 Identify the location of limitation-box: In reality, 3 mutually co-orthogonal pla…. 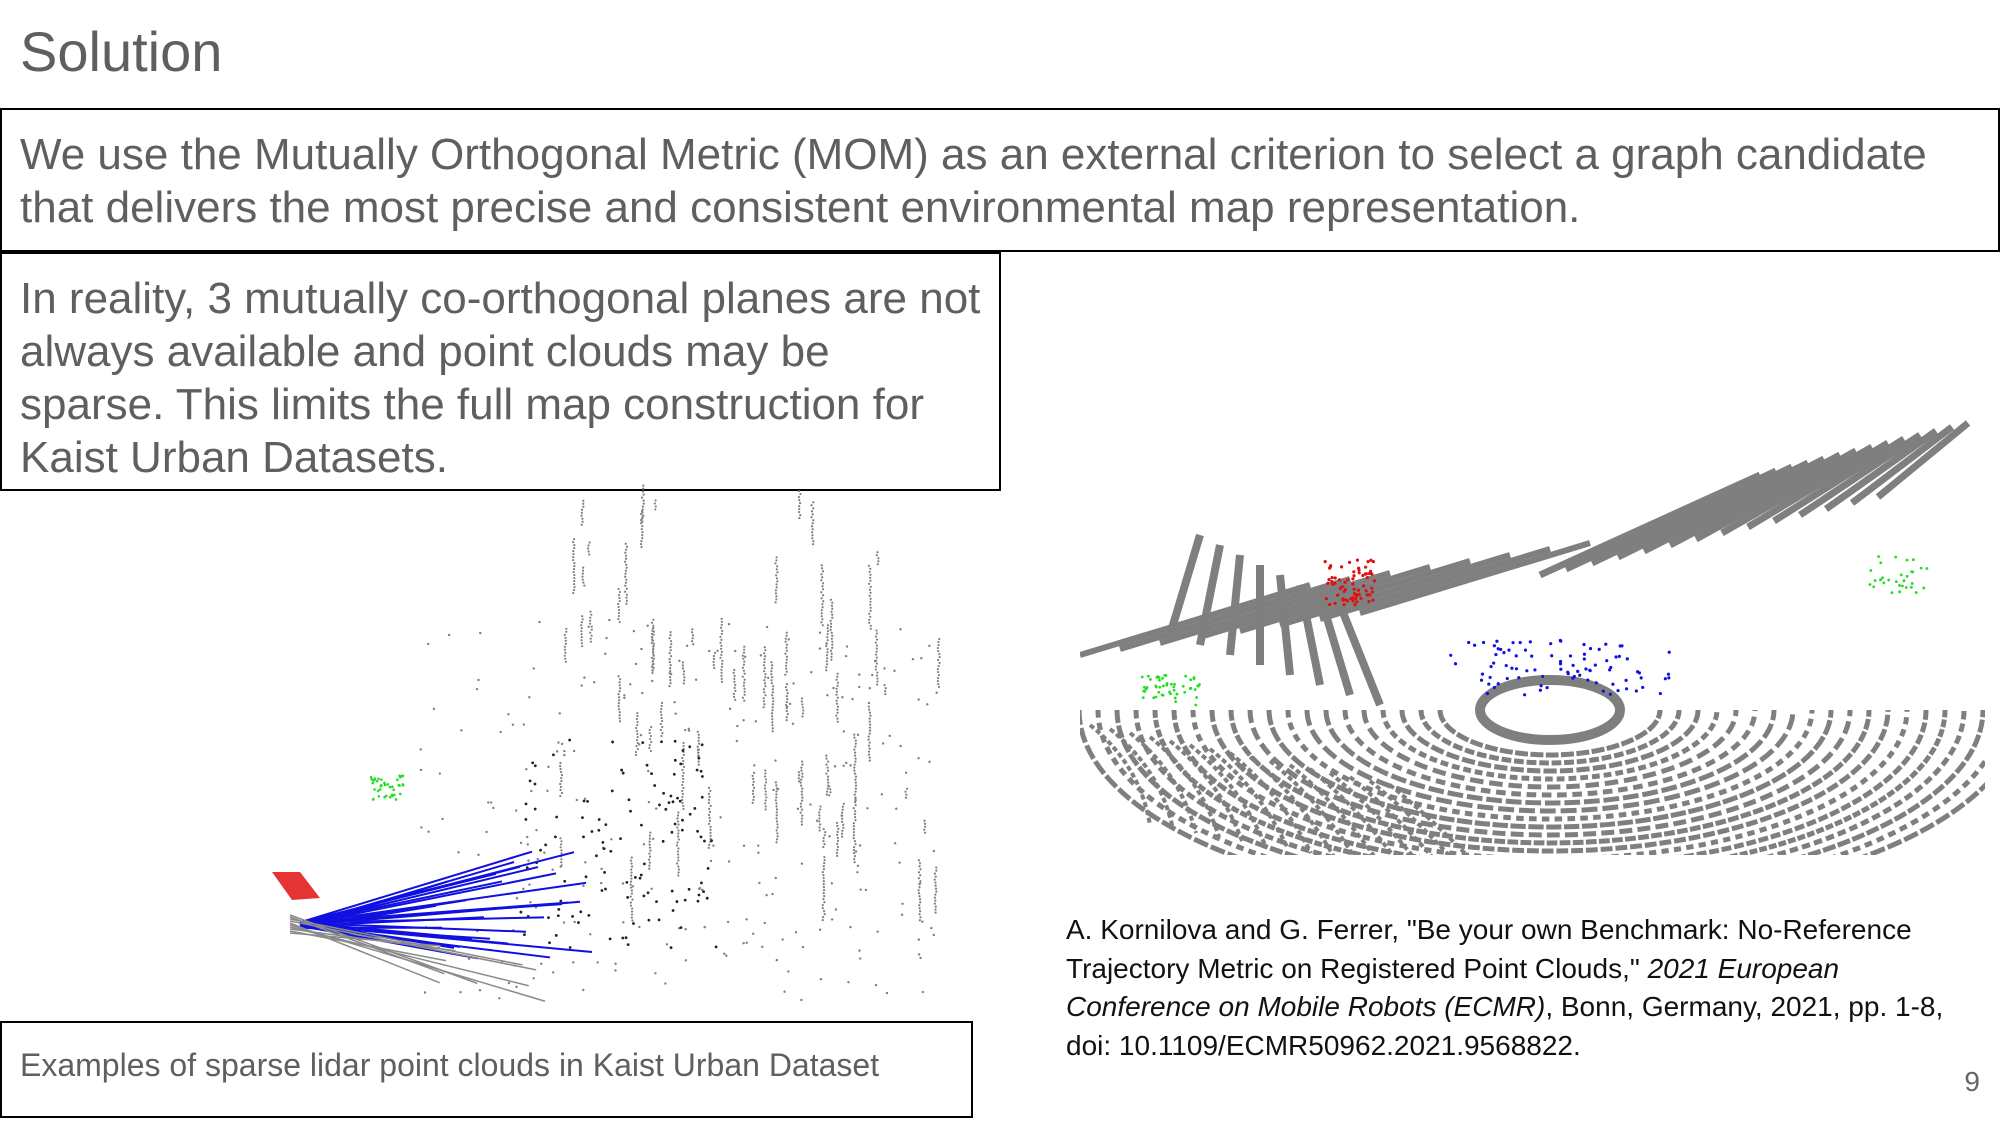
(500, 371).